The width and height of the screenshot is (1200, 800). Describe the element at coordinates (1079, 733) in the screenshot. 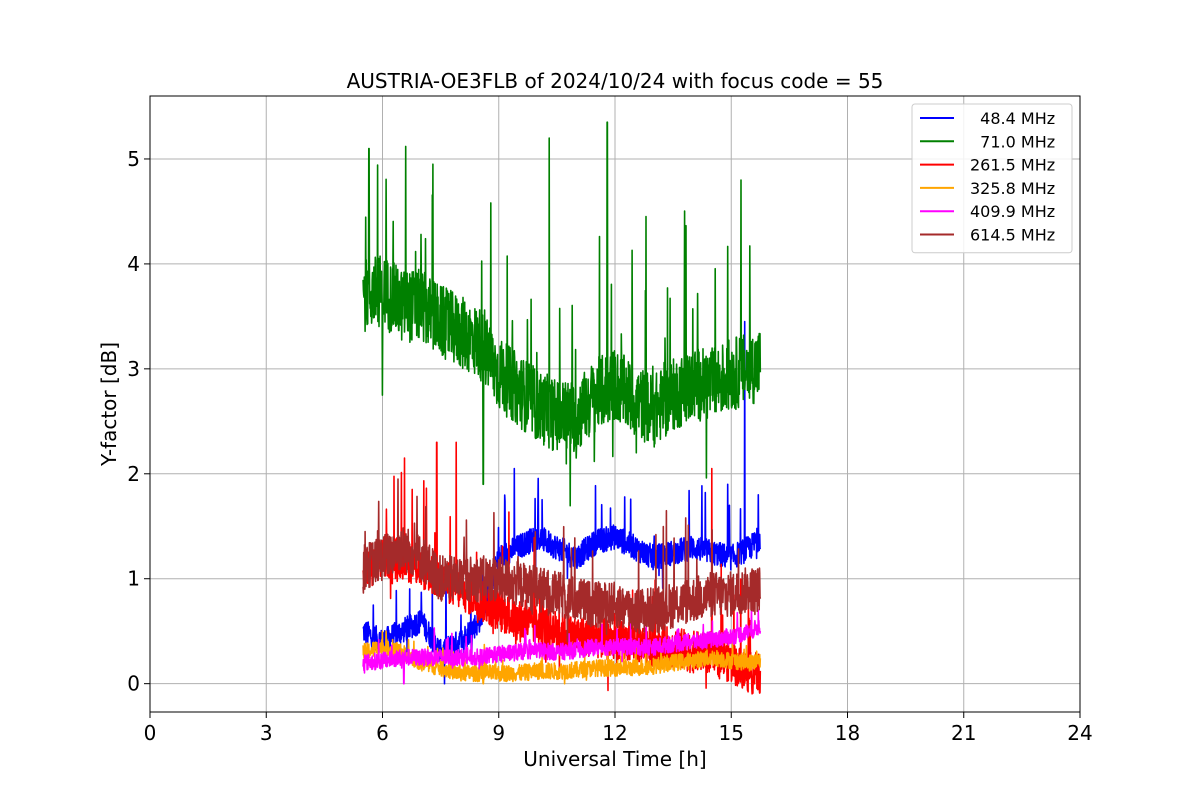

I see `x-tick-label: 24` at that location.